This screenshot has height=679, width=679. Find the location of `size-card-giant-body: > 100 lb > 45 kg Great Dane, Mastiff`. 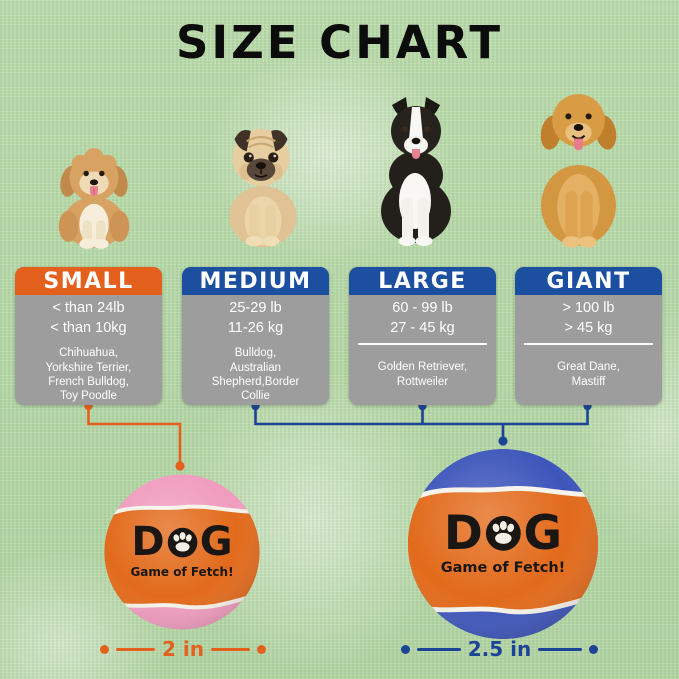

size-card-giant-body: > 100 lb > 45 kg Great Dane, Mastiff is located at coordinates (588, 350).